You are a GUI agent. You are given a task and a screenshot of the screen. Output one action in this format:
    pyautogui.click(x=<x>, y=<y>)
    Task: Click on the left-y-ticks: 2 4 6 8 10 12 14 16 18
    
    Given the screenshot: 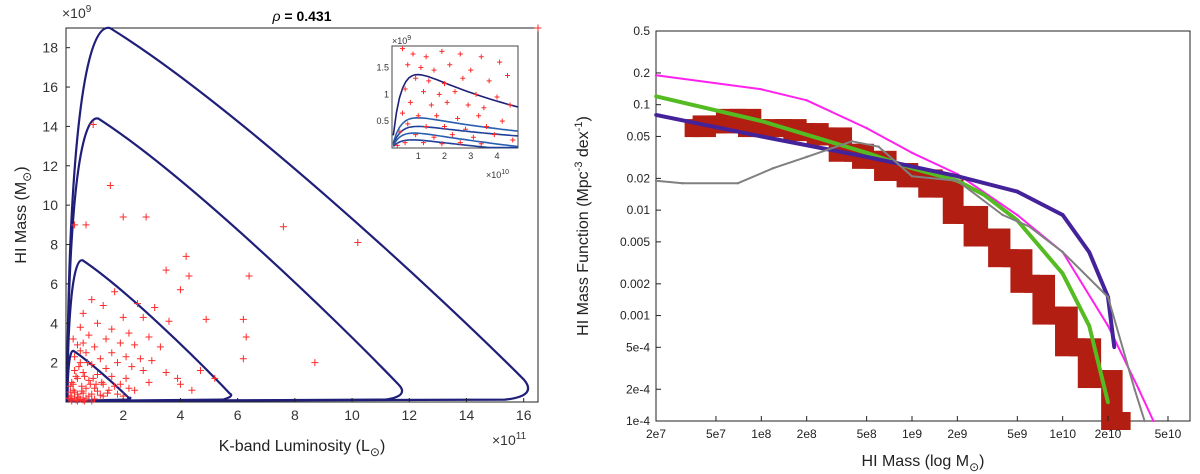 What is the action you would take?
    pyautogui.click(x=56, y=205)
    